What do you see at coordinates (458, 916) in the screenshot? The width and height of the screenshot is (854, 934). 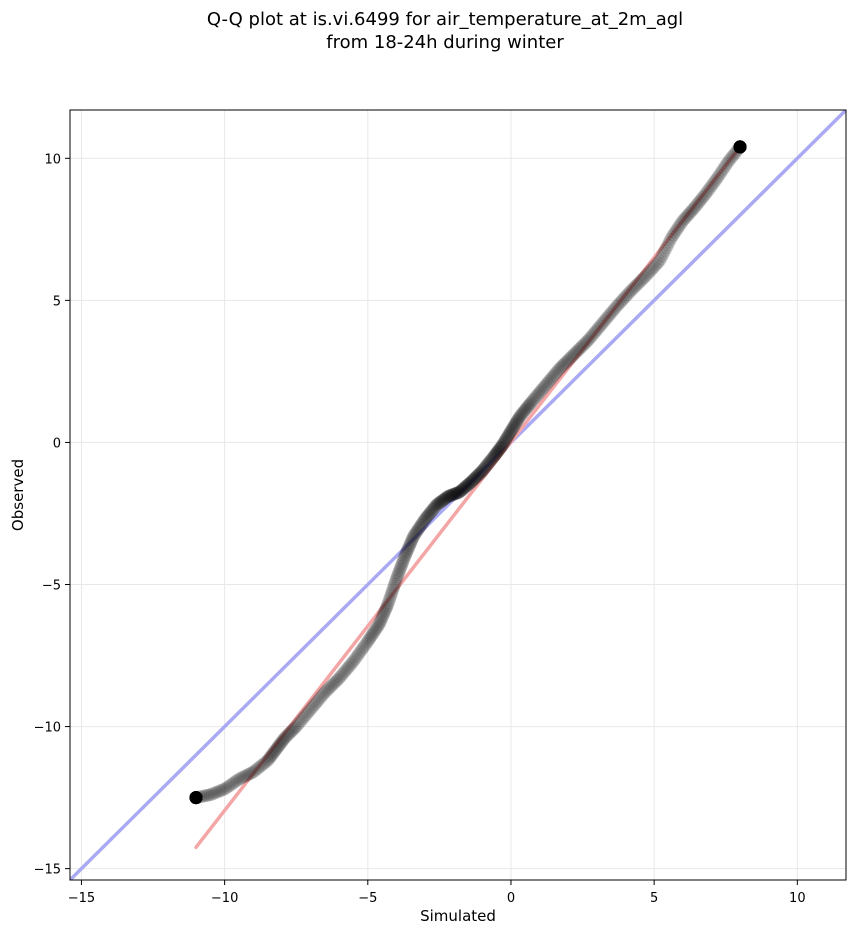 I see `x-axis-label: Simulated` at bounding box center [458, 916].